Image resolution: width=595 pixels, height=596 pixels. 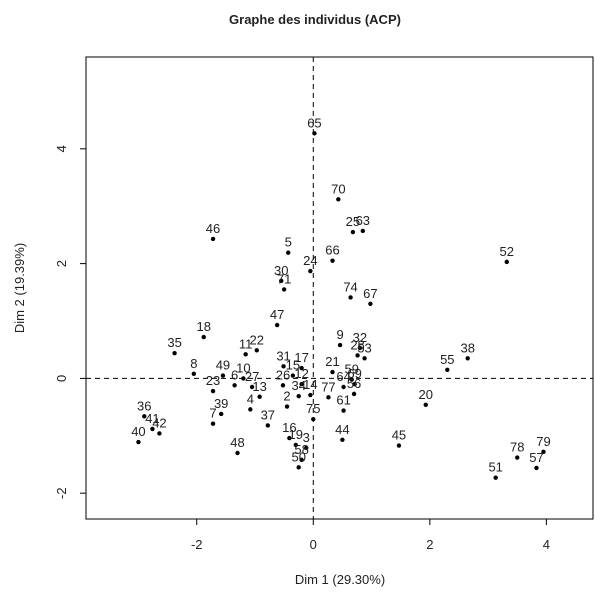 What do you see at coordinates (313, 544) in the screenshot?
I see `x-tick-label: 0` at bounding box center [313, 544].